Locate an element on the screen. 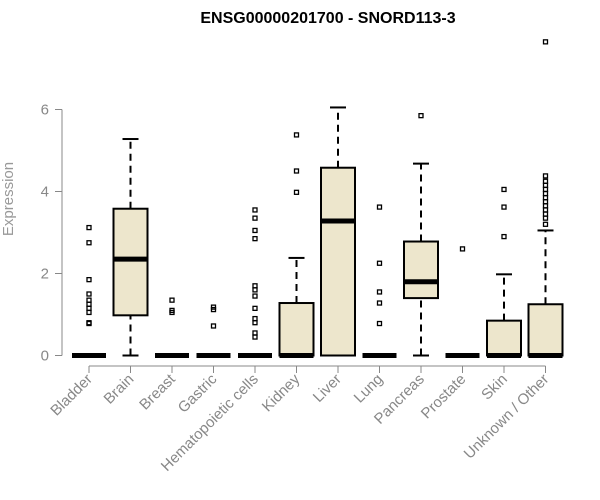 Image resolution: width=600 pixels, height=500 pixels. x-tick-label: Kidney is located at coordinates (281, 392).